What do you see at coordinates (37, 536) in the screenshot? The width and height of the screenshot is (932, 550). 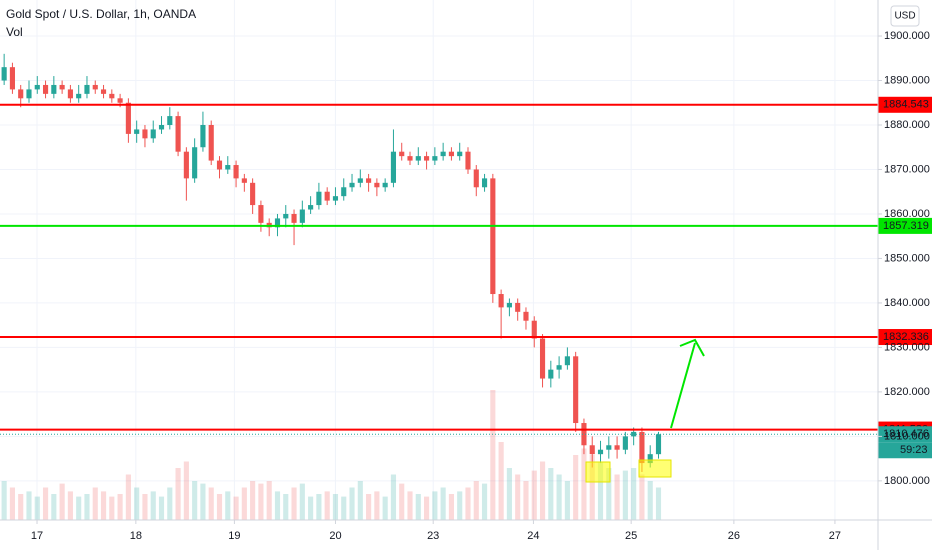 I see `x-tick-label: 17` at bounding box center [37, 536].